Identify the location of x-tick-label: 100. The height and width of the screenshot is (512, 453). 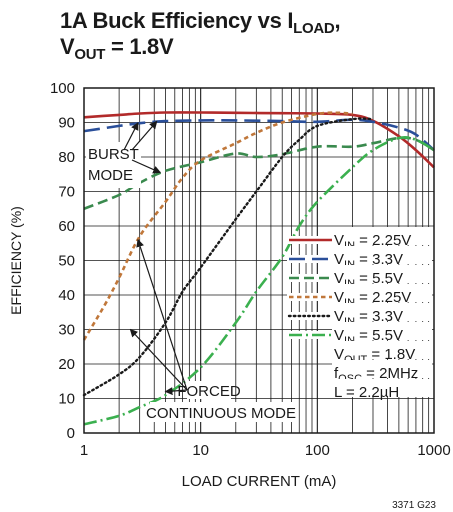
(317, 450).